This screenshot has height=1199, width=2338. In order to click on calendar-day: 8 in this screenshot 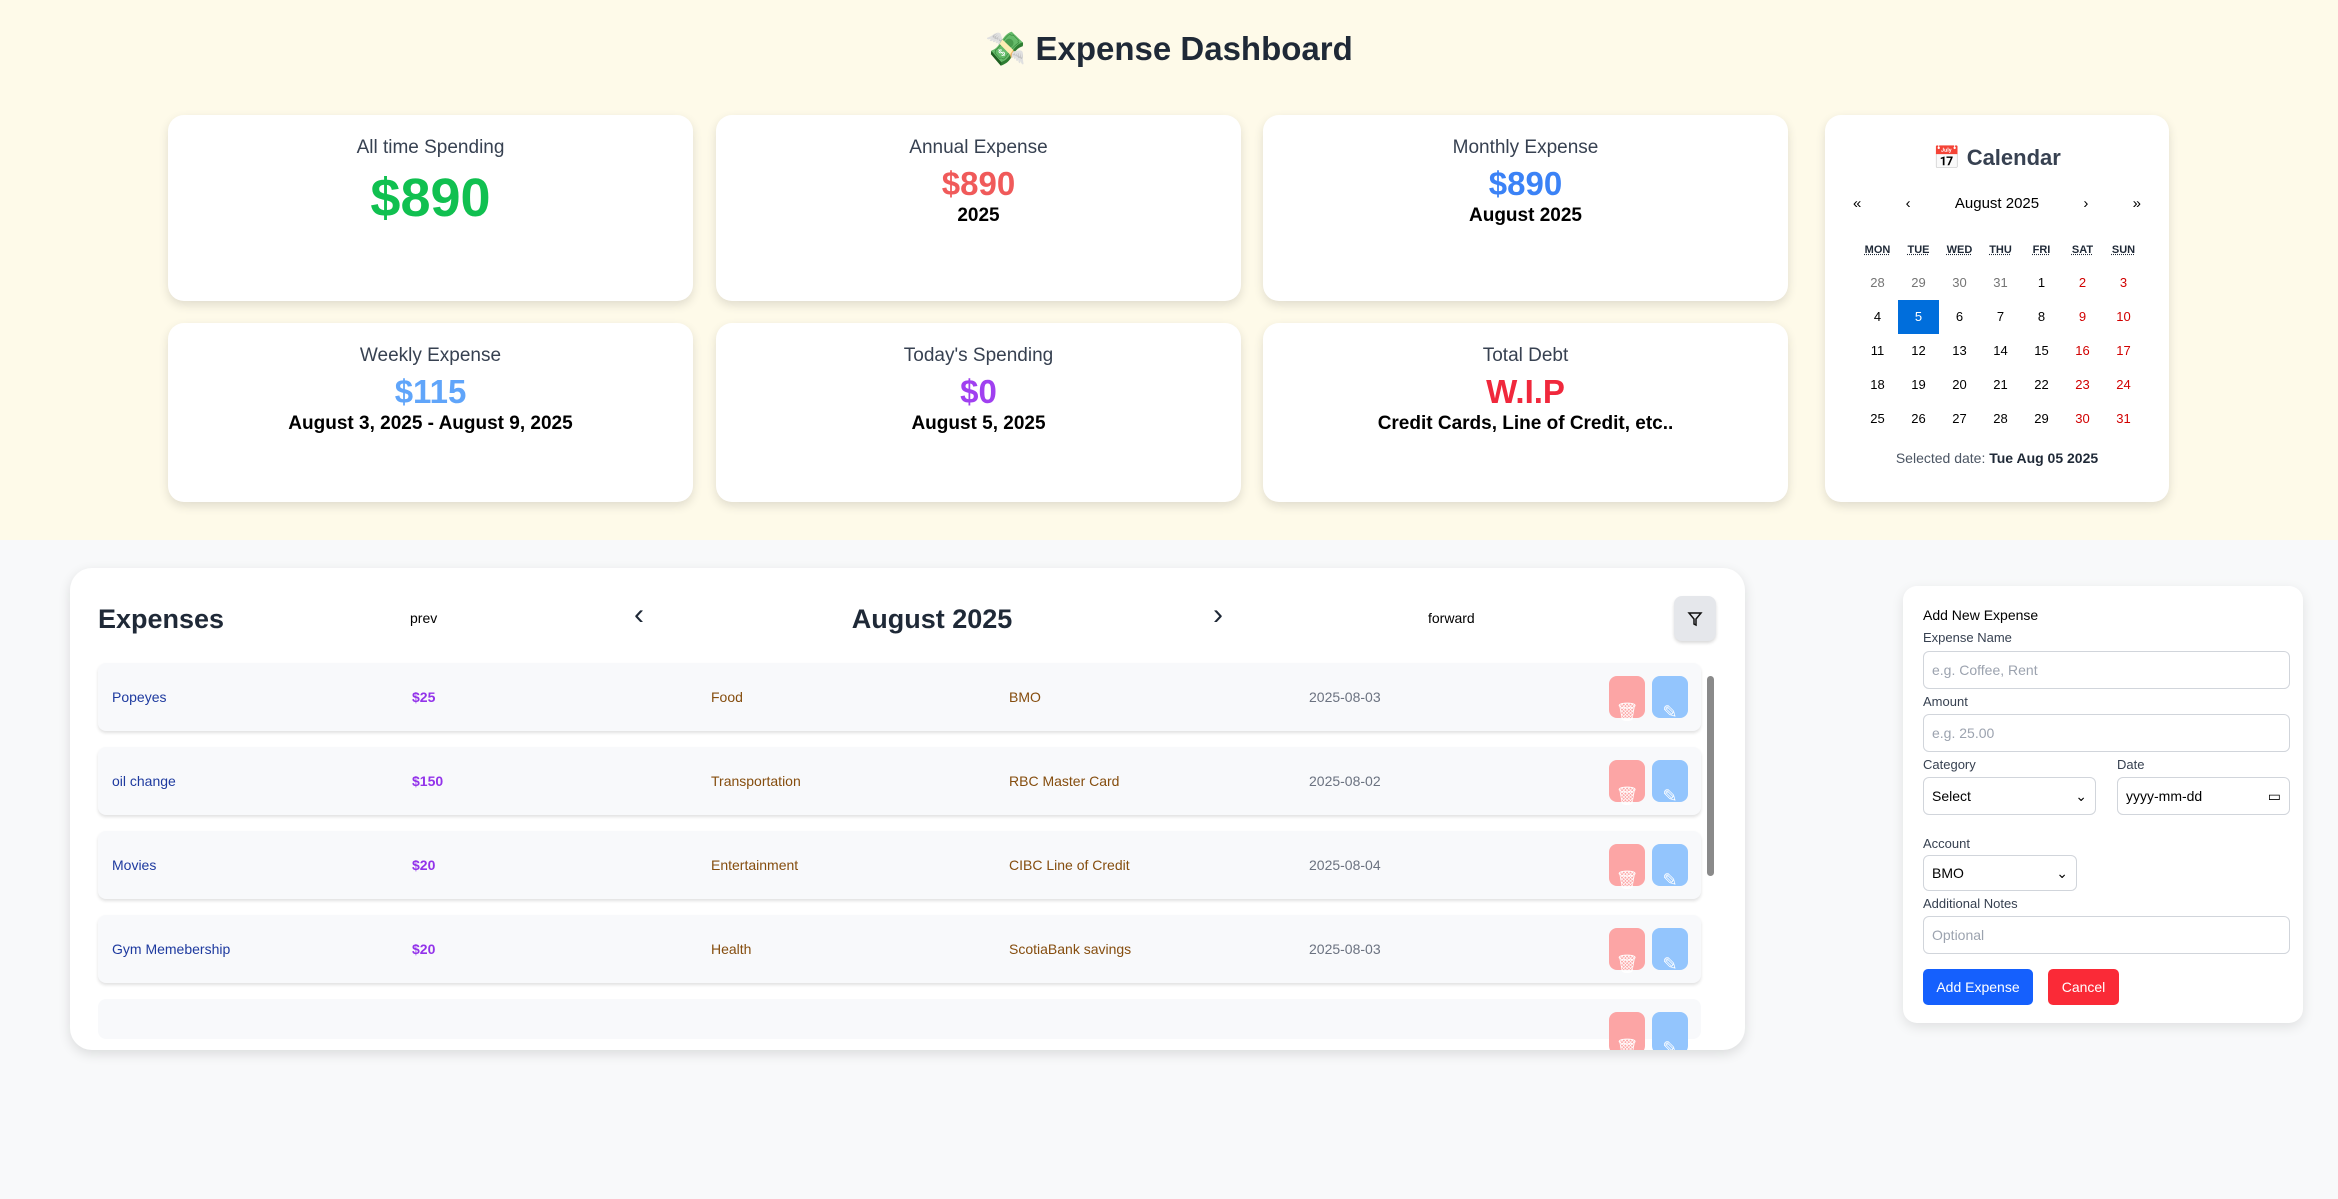, I will do `click(2041, 316)`.